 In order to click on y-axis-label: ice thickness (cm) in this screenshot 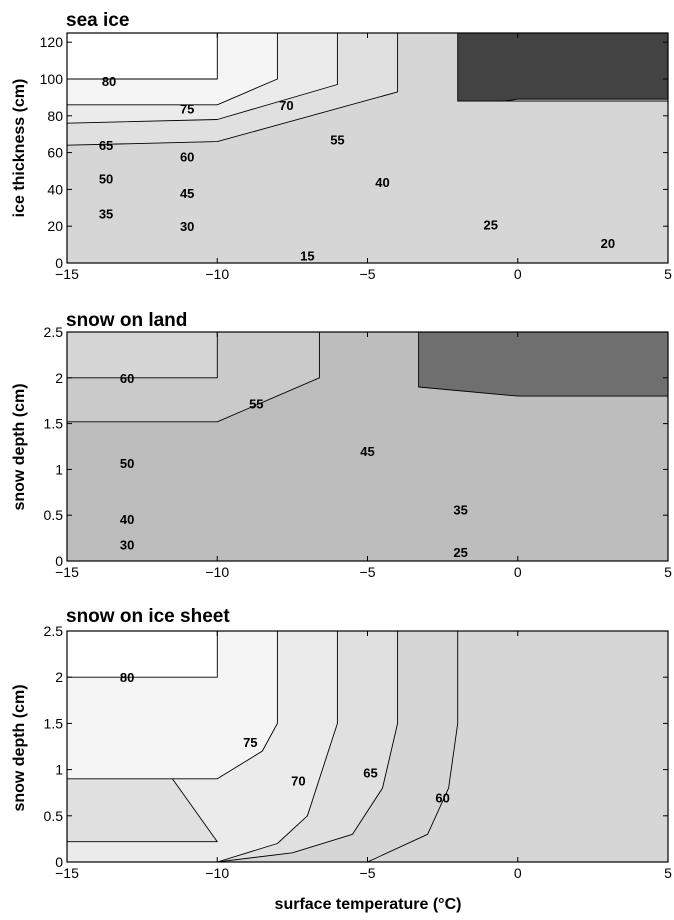, I will do `click(19, 148)`.